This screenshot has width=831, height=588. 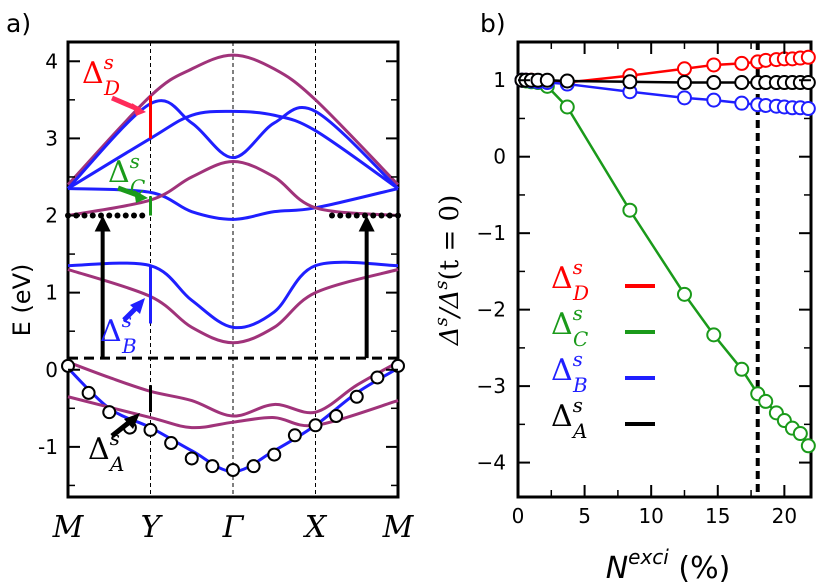 I want to click on band-conduction_blue_mid, so click(x=233, y=295).